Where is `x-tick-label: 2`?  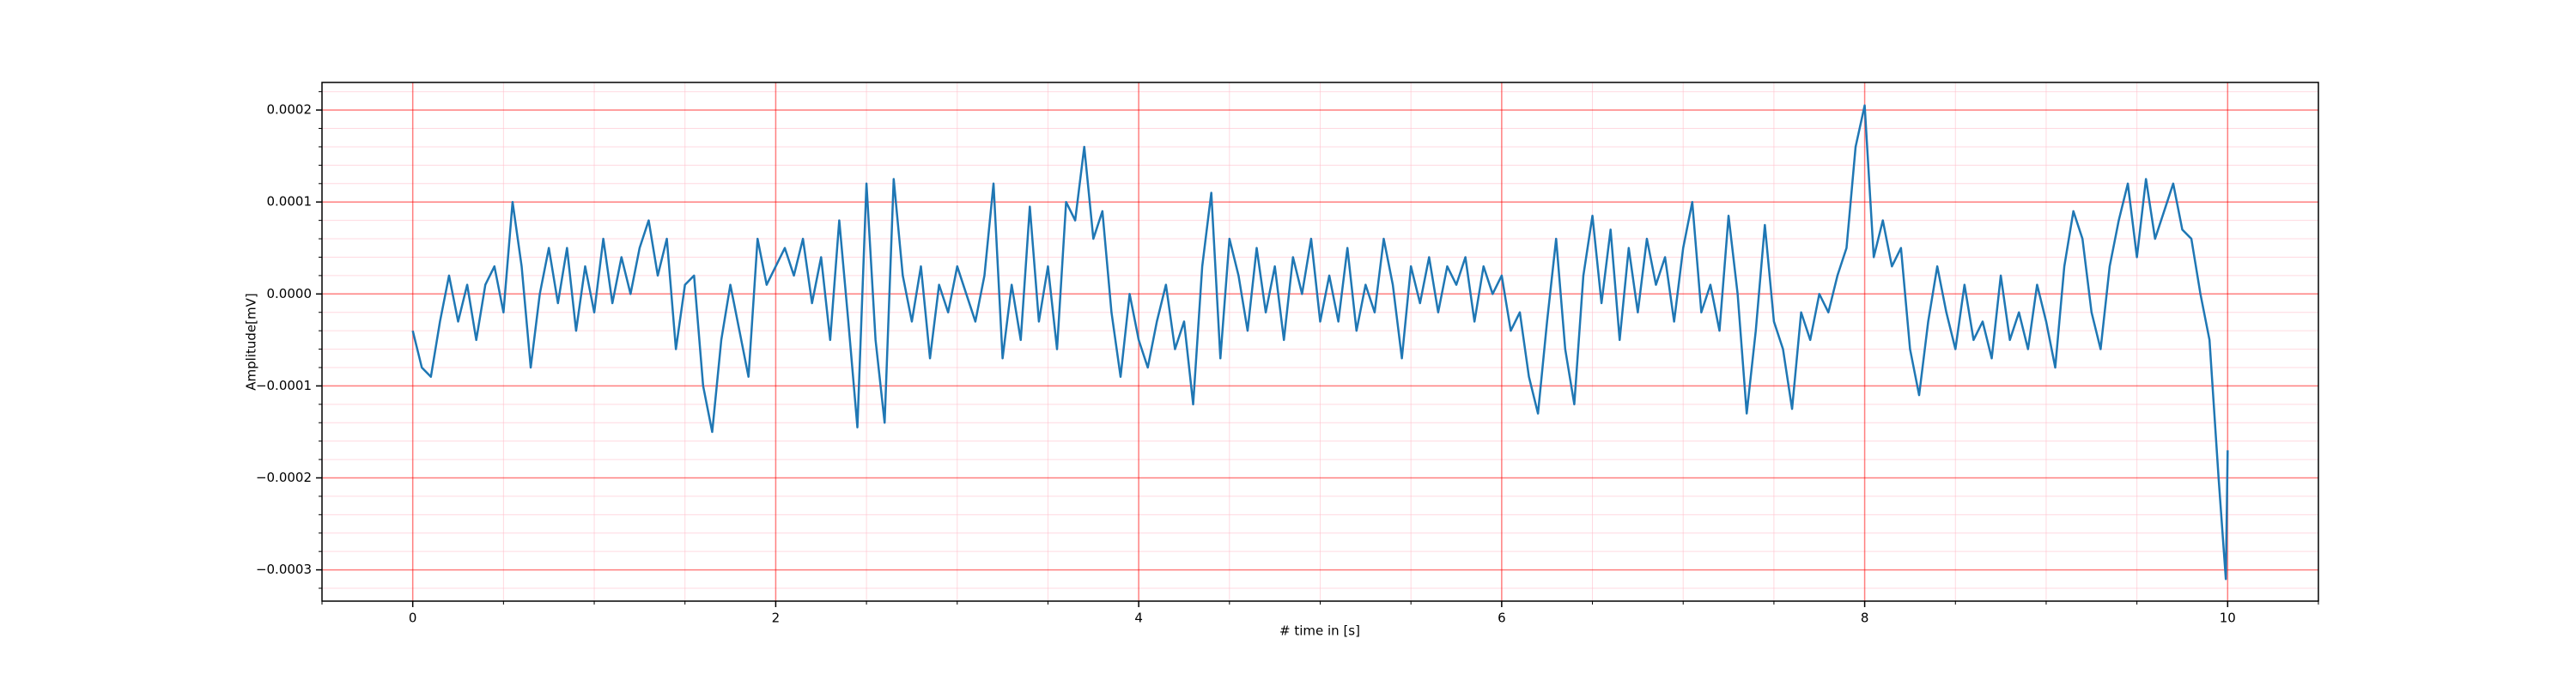 x-tick-label: 2 is located at coordinates (777, 618).